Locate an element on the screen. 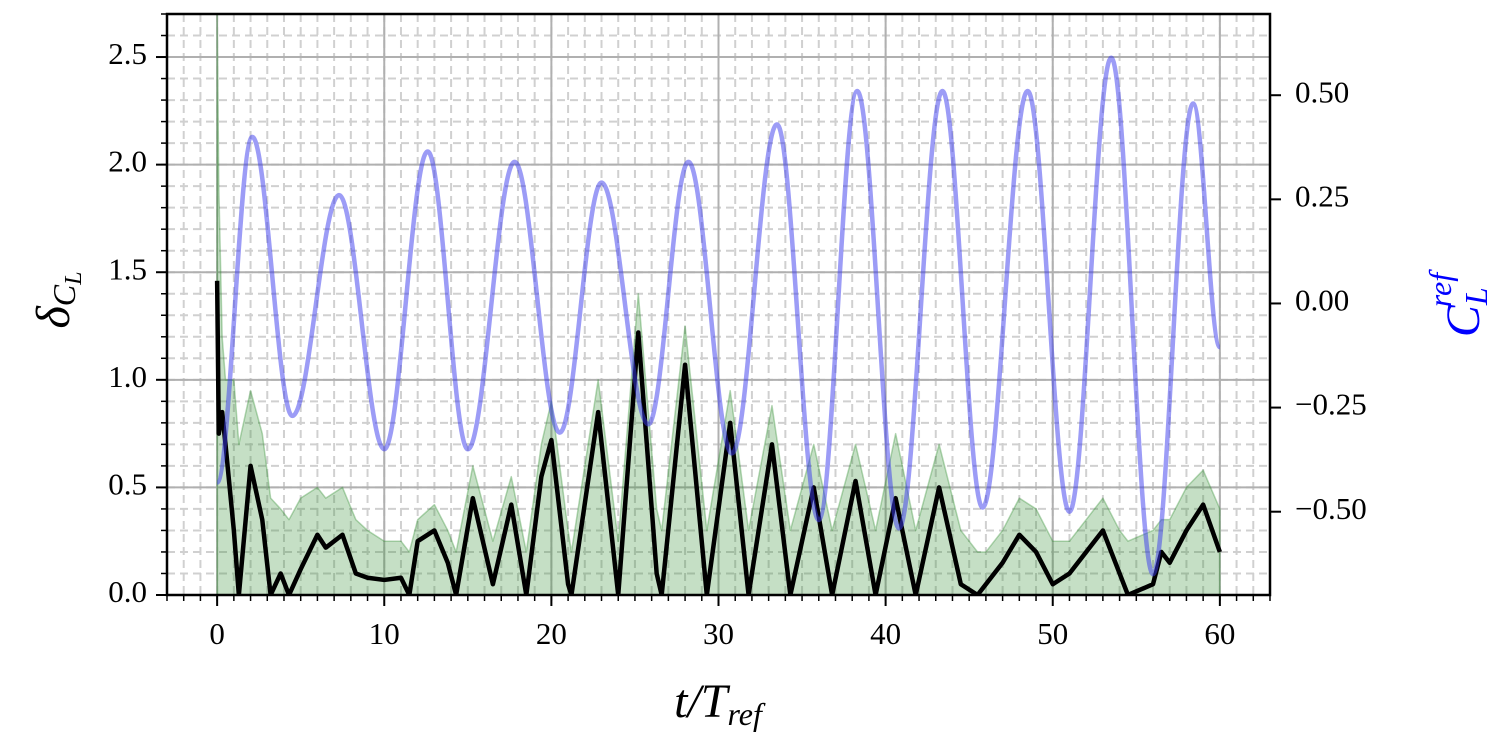  y-tick-label: 2.5 is located at coordinates (127, 53).